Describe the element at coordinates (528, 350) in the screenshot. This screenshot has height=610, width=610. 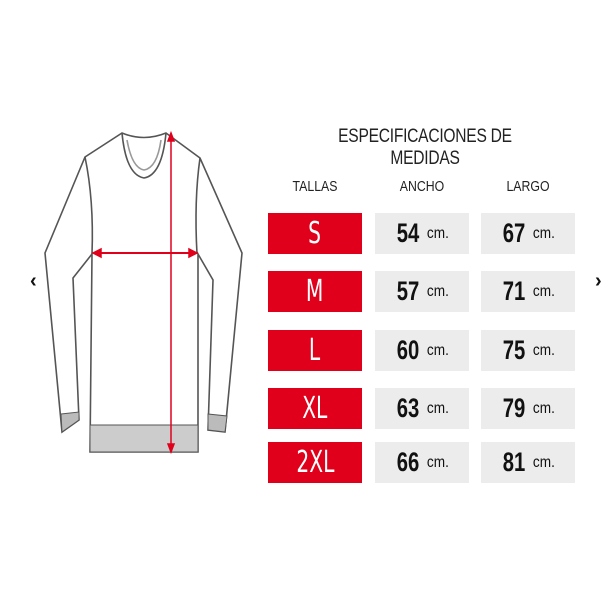
I see `length-cell: 75 cm.` at that location.